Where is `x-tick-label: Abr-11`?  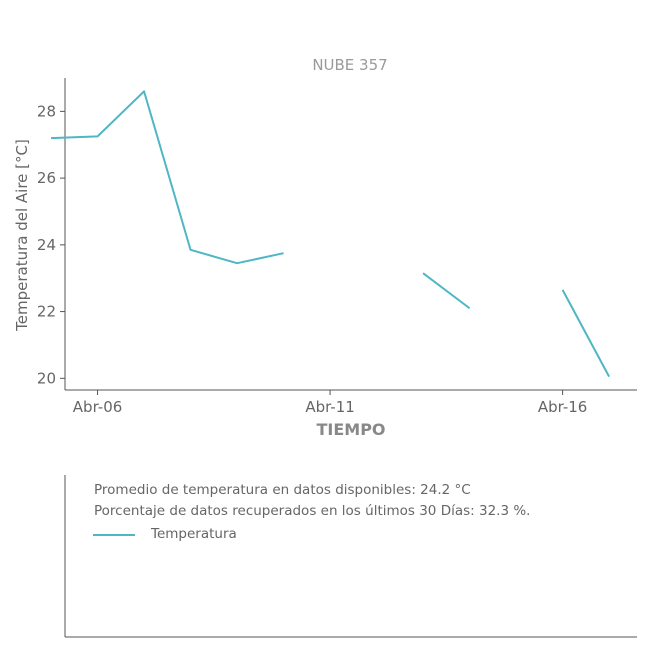
x-tick-label: Abr-11 is located at coordinates (330, 407).